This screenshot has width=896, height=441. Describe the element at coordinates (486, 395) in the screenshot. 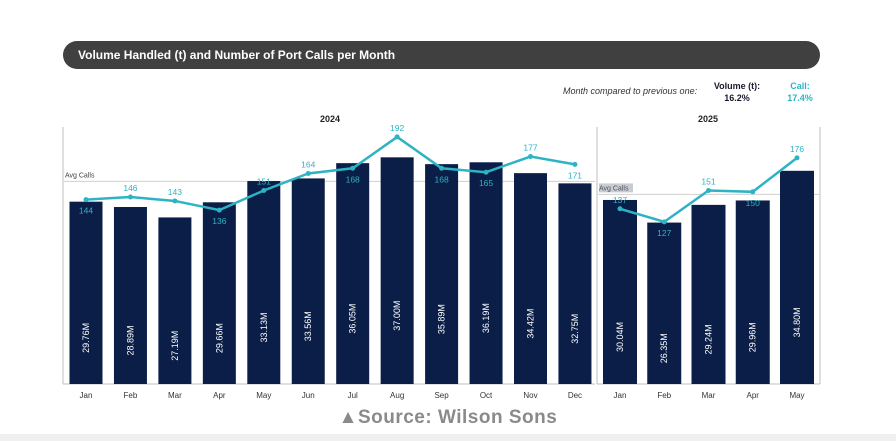

I see `x-tick-label: Oct` at that location.